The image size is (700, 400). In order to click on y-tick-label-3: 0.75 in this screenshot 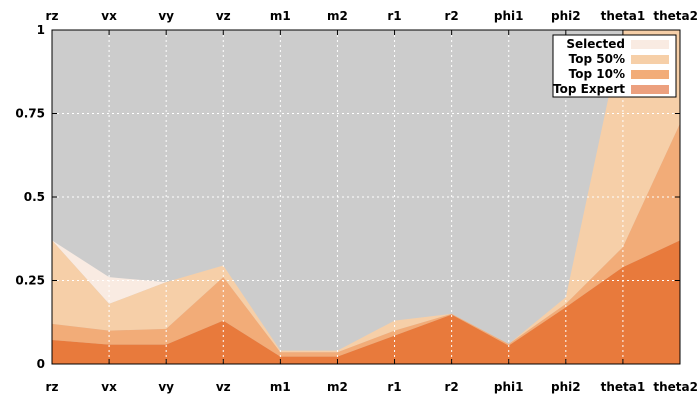, I will do `click(30, 114)`.